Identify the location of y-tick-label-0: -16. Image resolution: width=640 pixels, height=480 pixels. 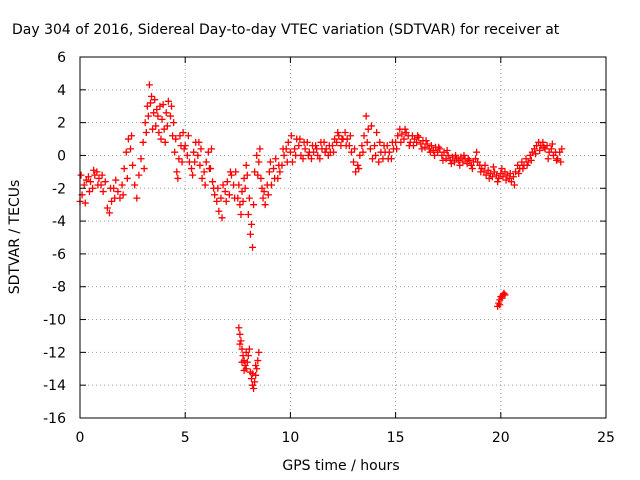
(54, 419).